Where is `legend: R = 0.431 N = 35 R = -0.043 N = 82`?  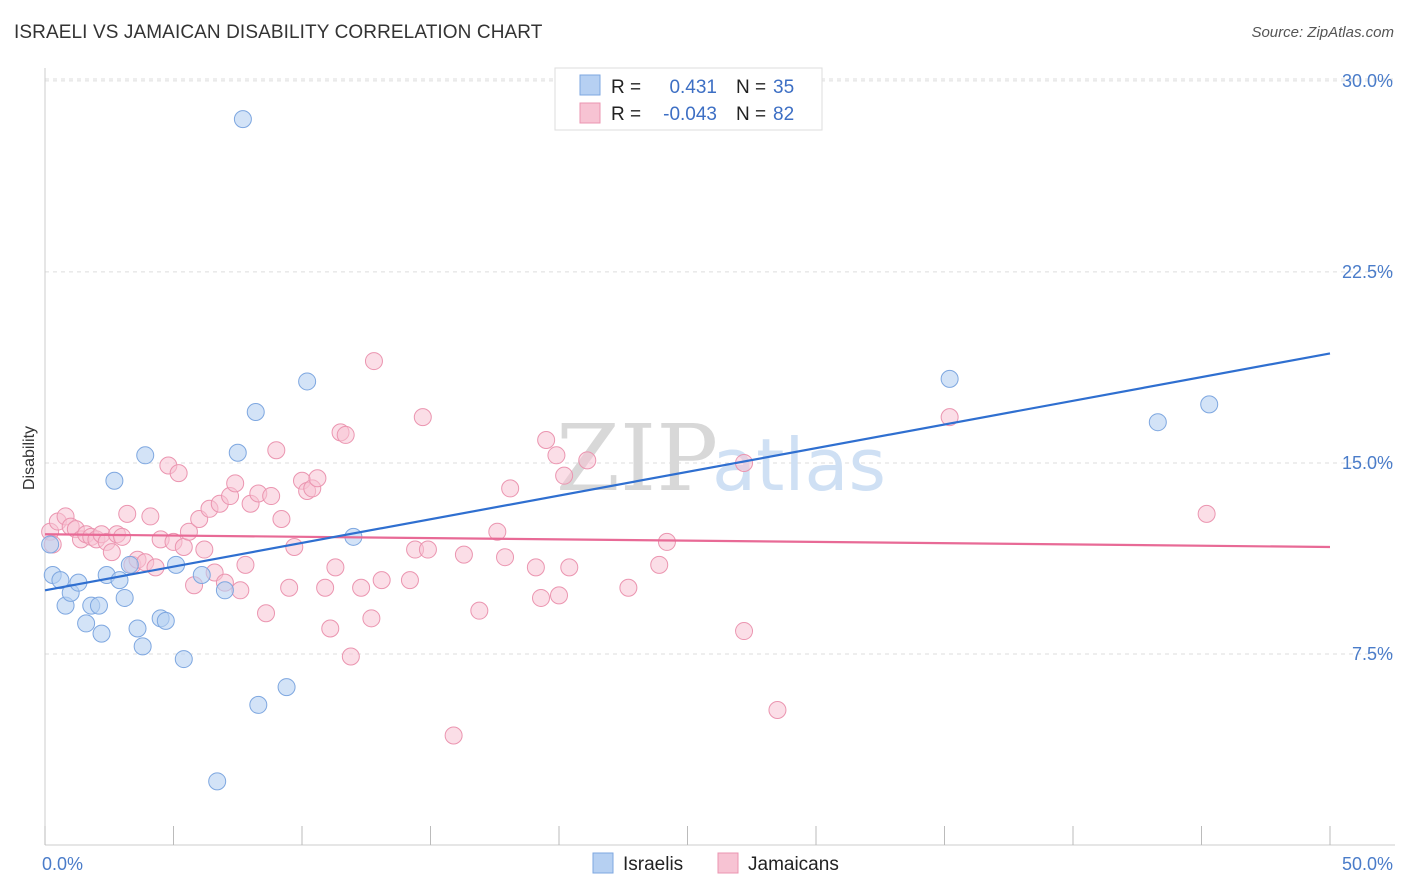 legend: R = 0.431 N = 35 R = -0.043 N = 82 is located at coordinates (688, 99).